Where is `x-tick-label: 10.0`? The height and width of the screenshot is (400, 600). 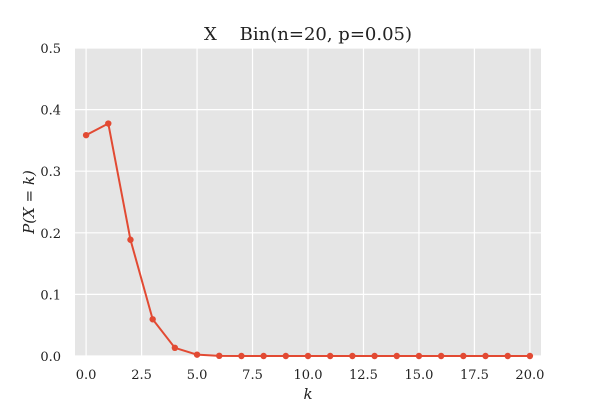 x-tick-label: 10.0 is located at coordinates (308, 375).